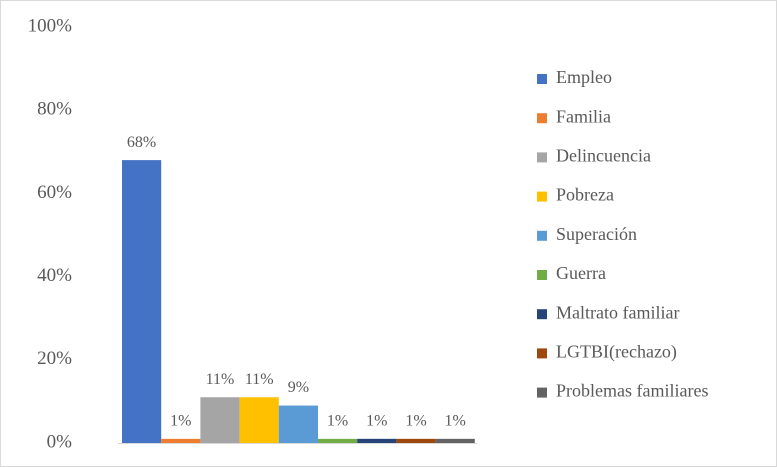 This screenshot has width=777, height=467. What do you see at coordinates (581, 273) in the screenshot?
I see `legend-label: Guerra` at bounding box center [581, 273].